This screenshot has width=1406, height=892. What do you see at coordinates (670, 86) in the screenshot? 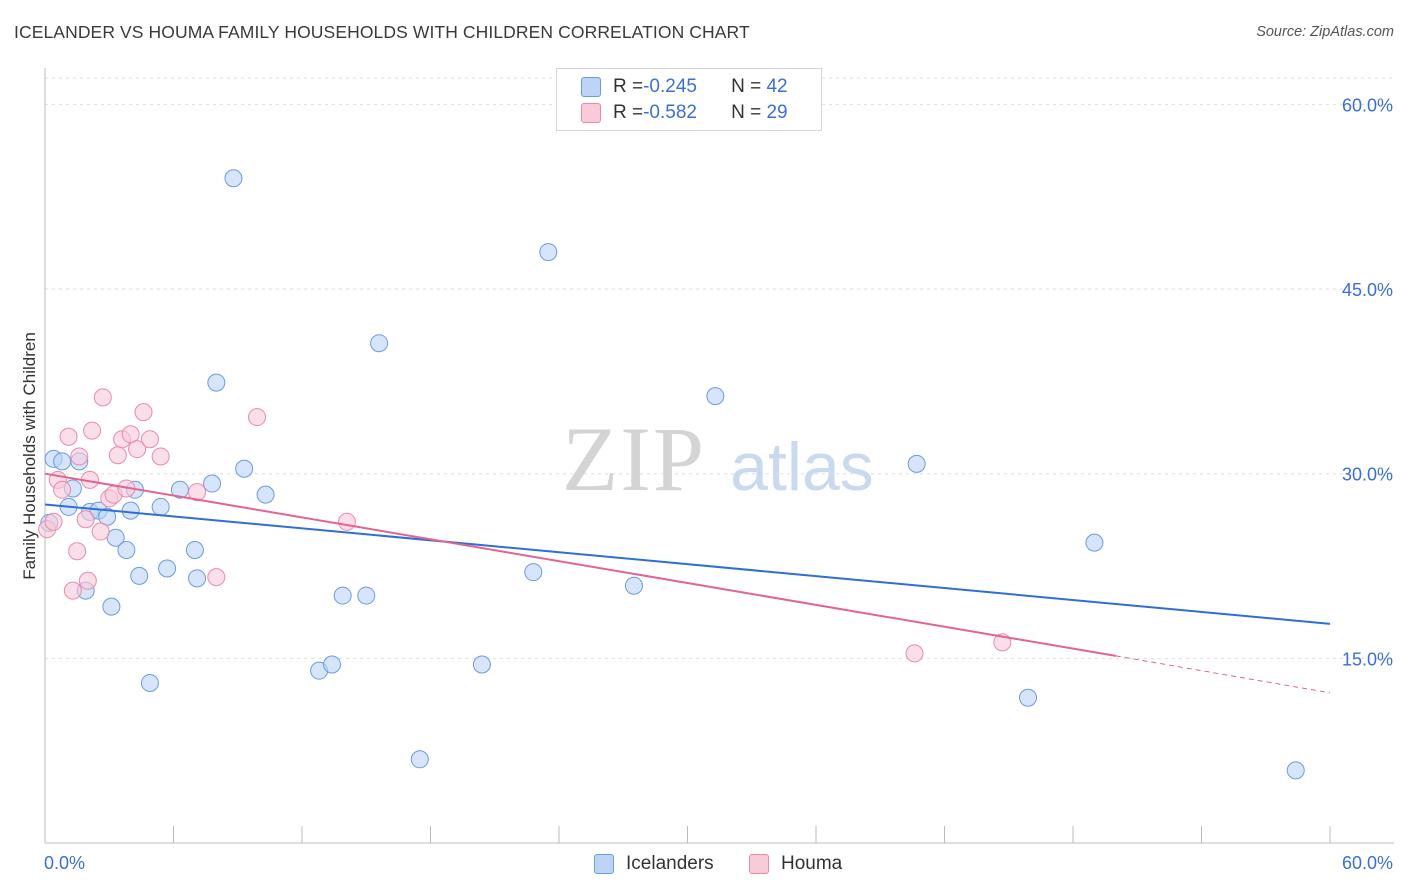
I see `r-value: -0.245` at bounding box center [670, 86].